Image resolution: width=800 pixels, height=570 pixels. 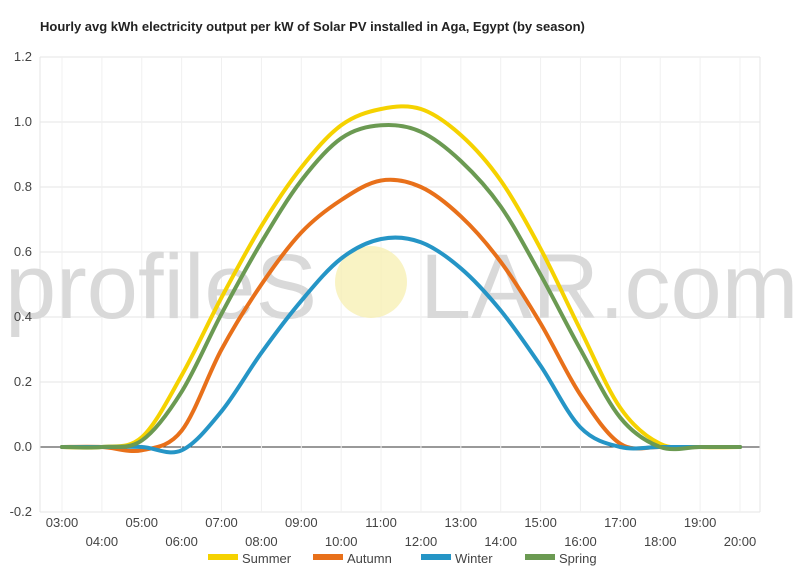 I want to click on x-tick-label: 10:00, so click(x=341, y=541).